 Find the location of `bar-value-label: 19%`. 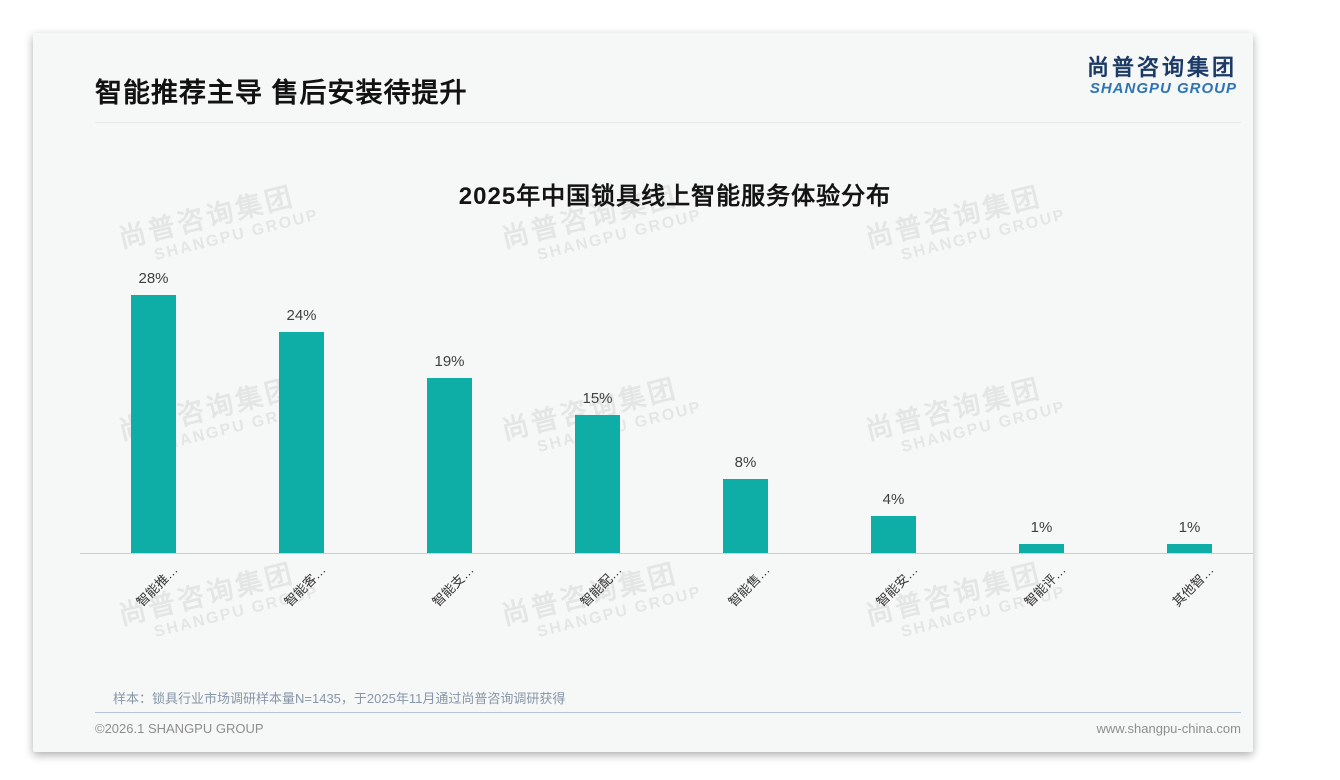

bar-value-label: 19% is located at coordinates (449, 361).